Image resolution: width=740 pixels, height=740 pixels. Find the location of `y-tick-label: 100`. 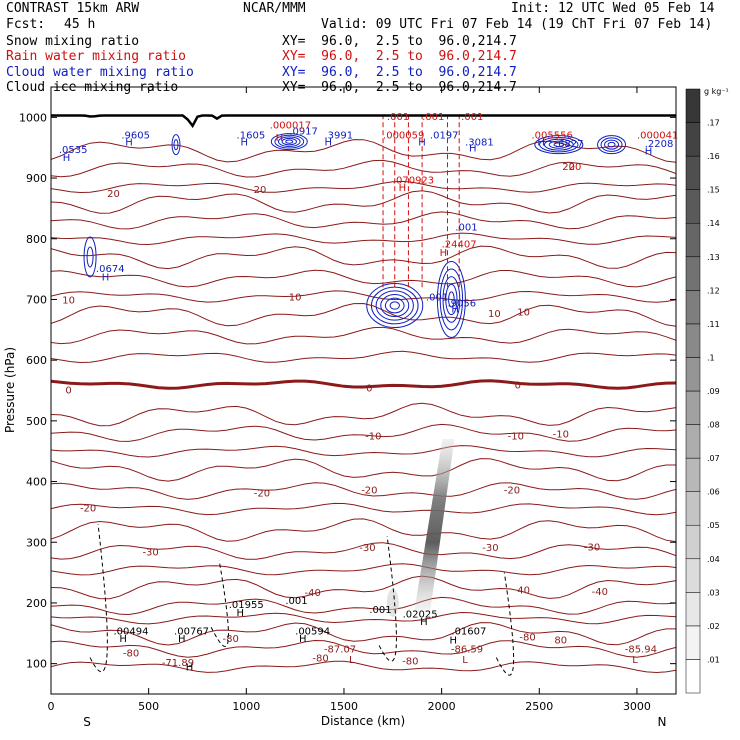

y-tick-label: 100 is located at coordinates (36, 664).